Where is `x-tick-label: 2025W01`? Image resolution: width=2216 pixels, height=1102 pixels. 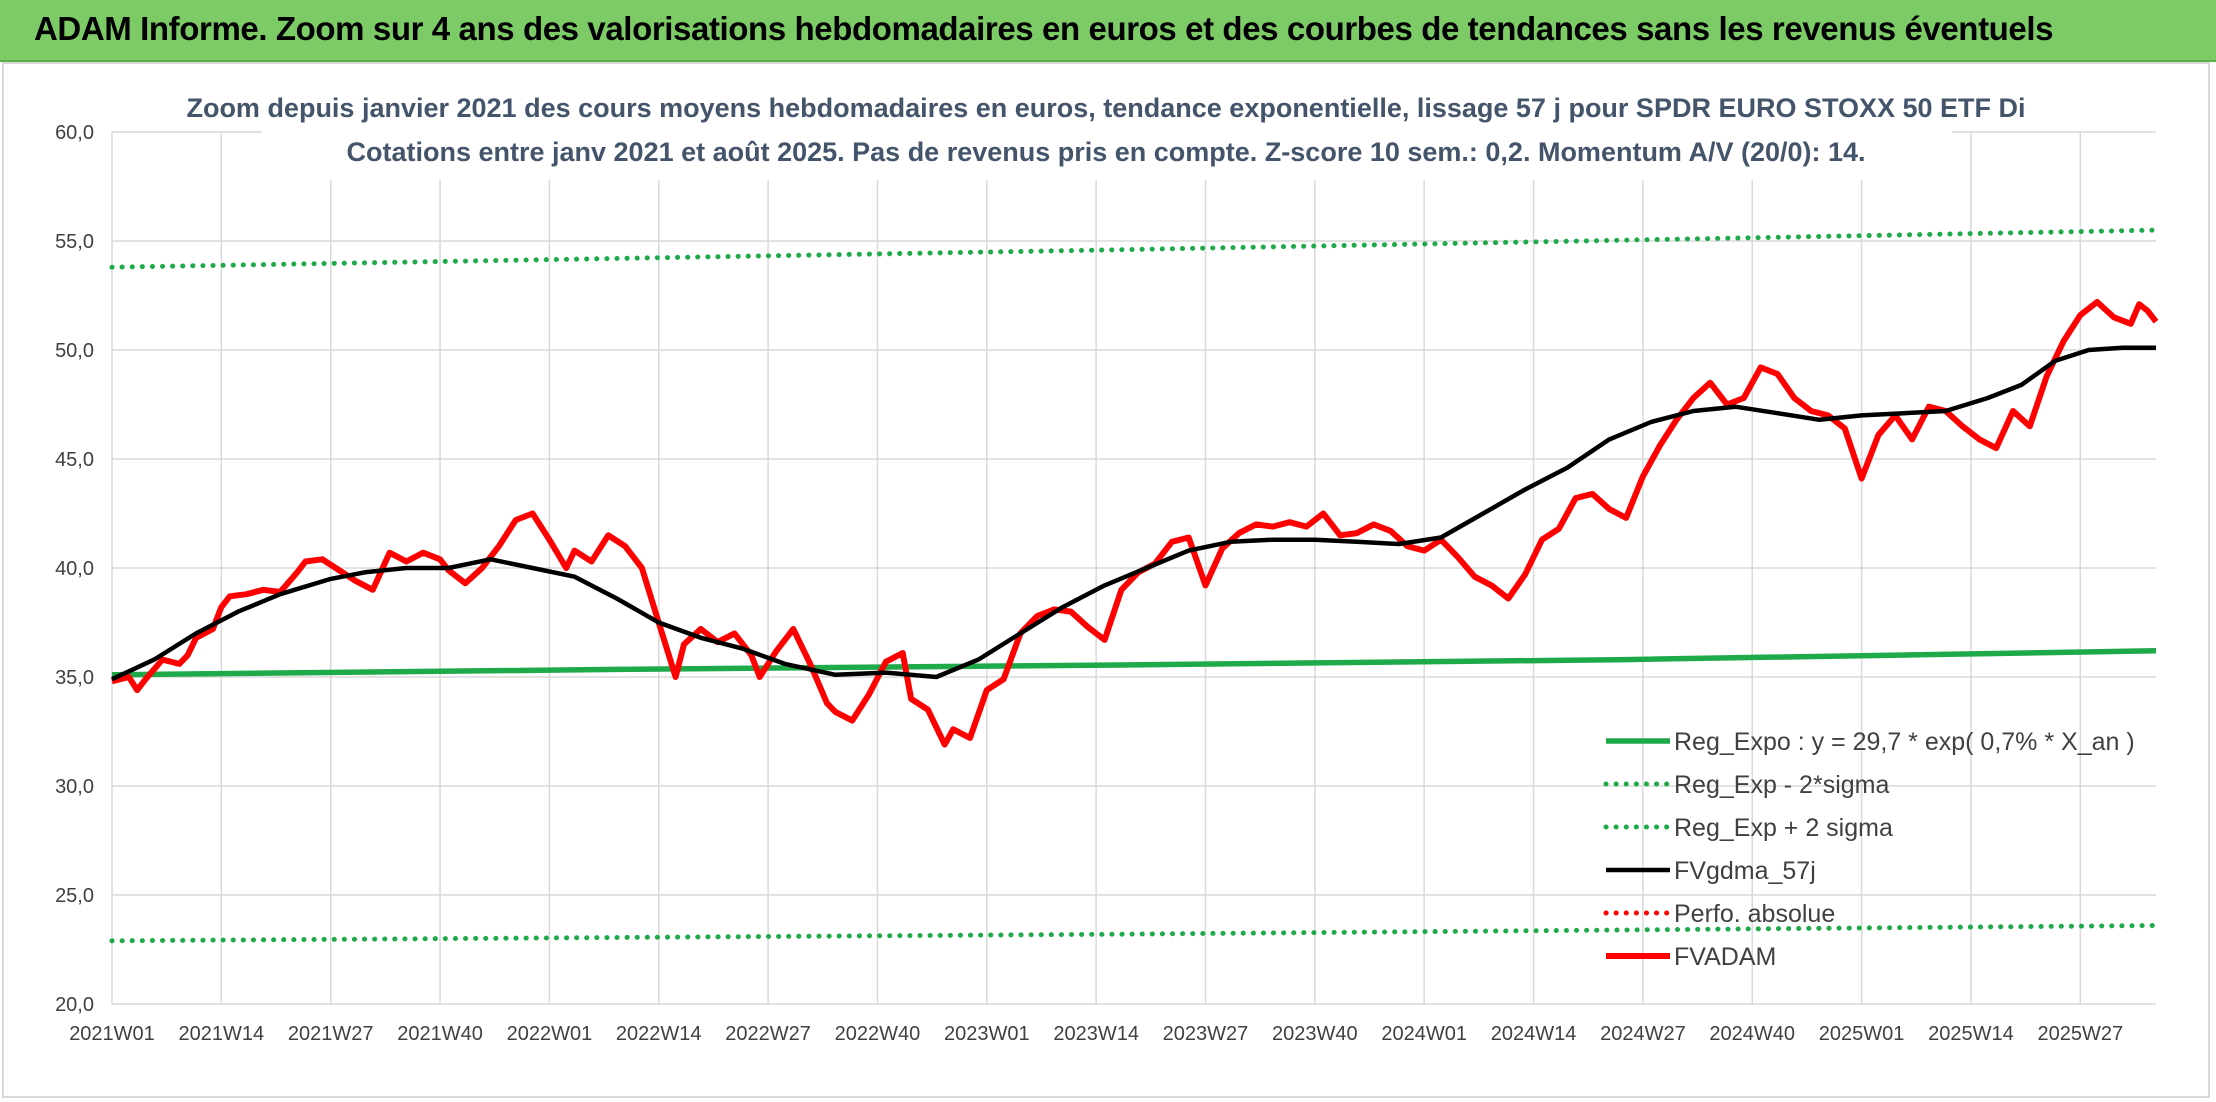
x-tick-label: 2025W01 is located at coordinates (1862, 1034).